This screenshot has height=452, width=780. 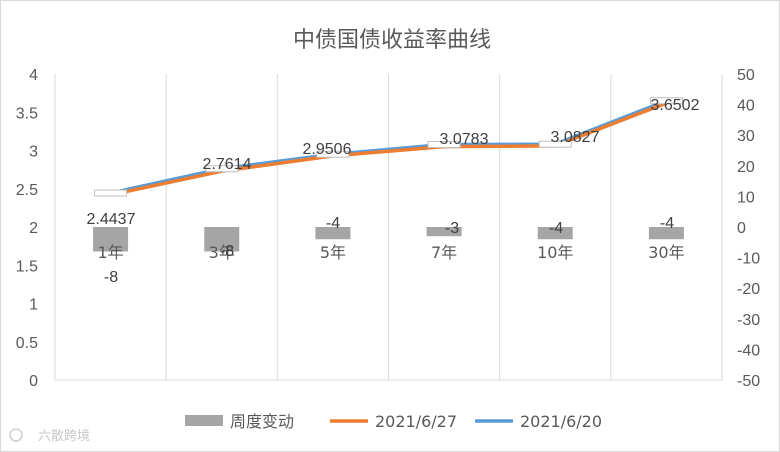 What do you see at coordinates (64, 436) in the screenshot?
I see `watermark-text: 六散跨境` at bounding box center [64, 436].